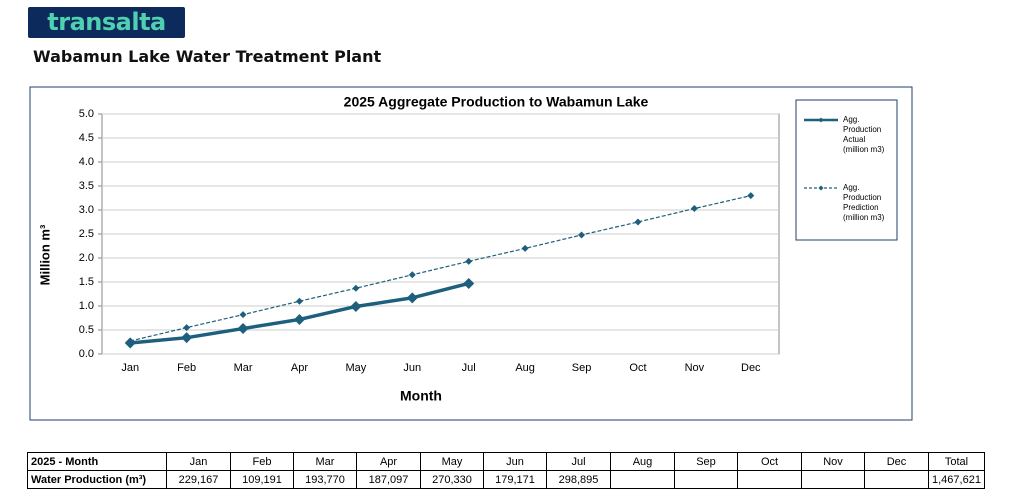 This screenshot has height=499, width=1024. Describe the element at coordinates (706, 461) in the screenshot. I see `table-cell: Sep` at that location.